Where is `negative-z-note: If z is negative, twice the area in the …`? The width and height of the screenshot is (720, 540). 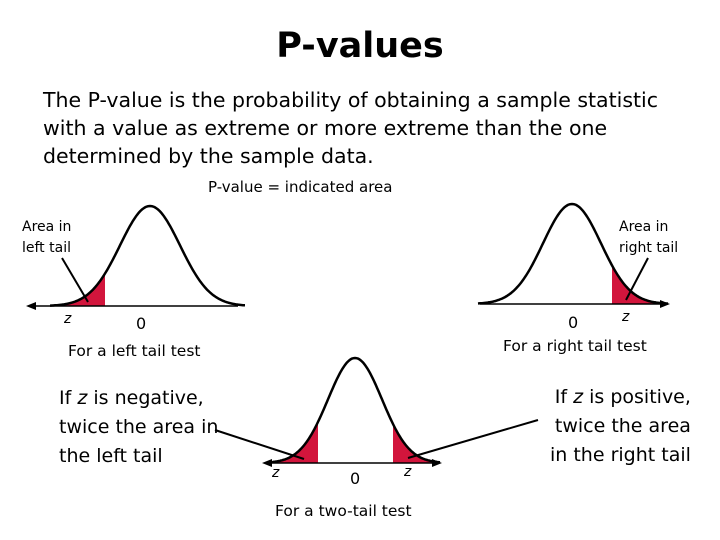 negative-z-note: If z is negative, twice the area in the … is located at coordinates (138, 427).